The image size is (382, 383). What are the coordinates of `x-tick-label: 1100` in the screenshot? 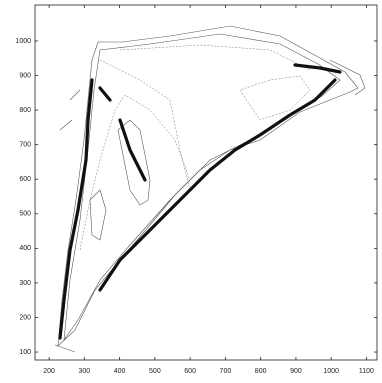 It's located at (366, 371).